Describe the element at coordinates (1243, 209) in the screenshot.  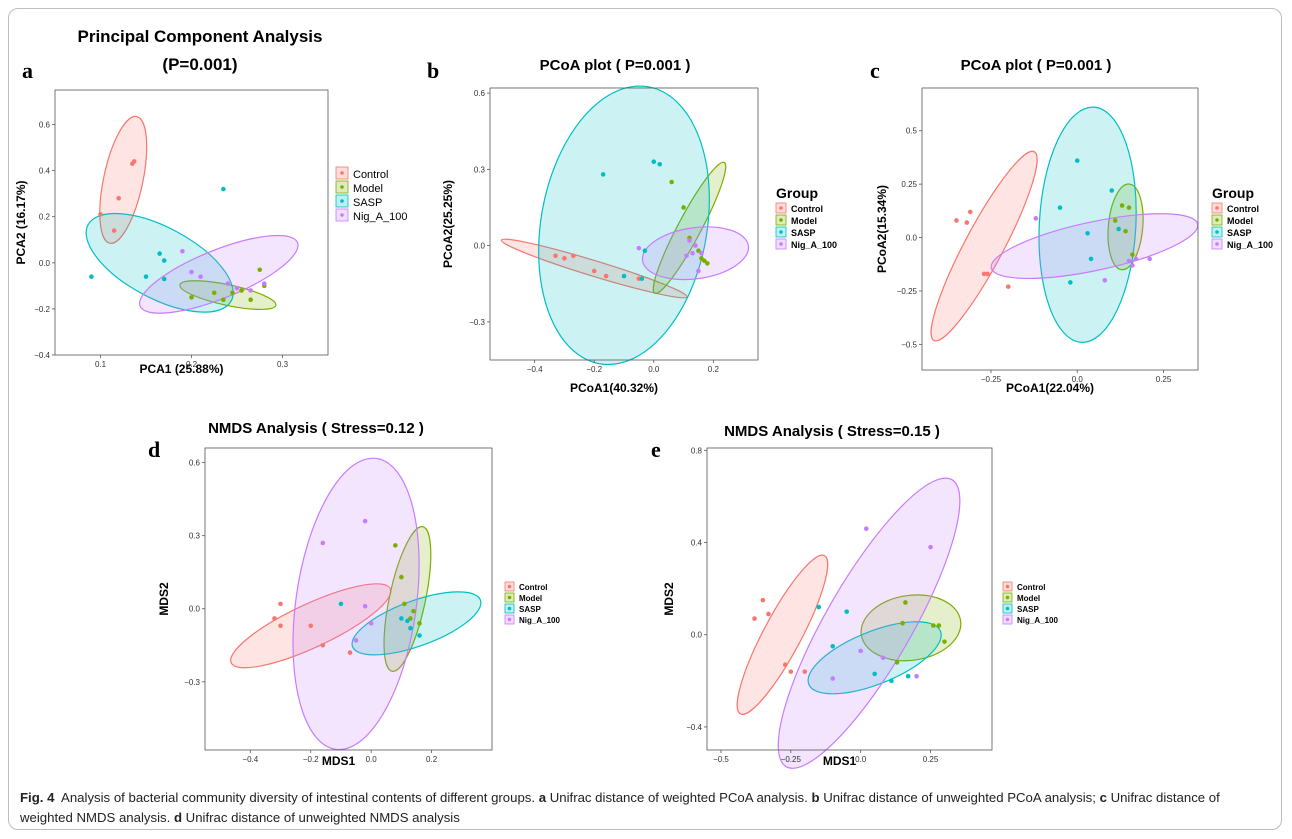
I see `legend-label-c-control: Control` at that location.